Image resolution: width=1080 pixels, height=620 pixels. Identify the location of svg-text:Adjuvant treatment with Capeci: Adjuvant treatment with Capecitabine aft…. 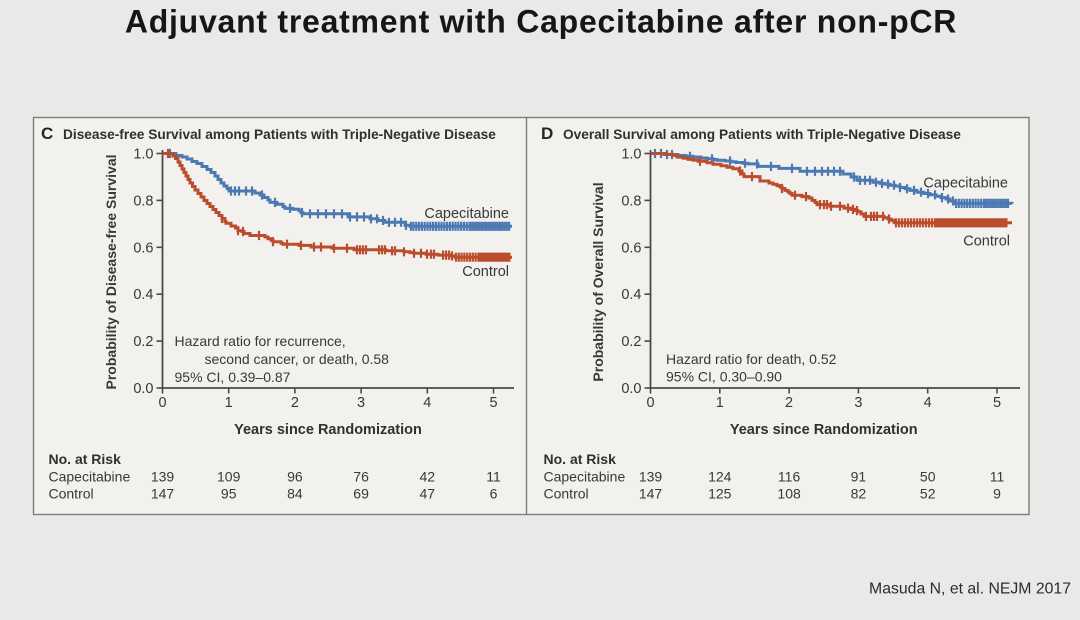
(541, 22).